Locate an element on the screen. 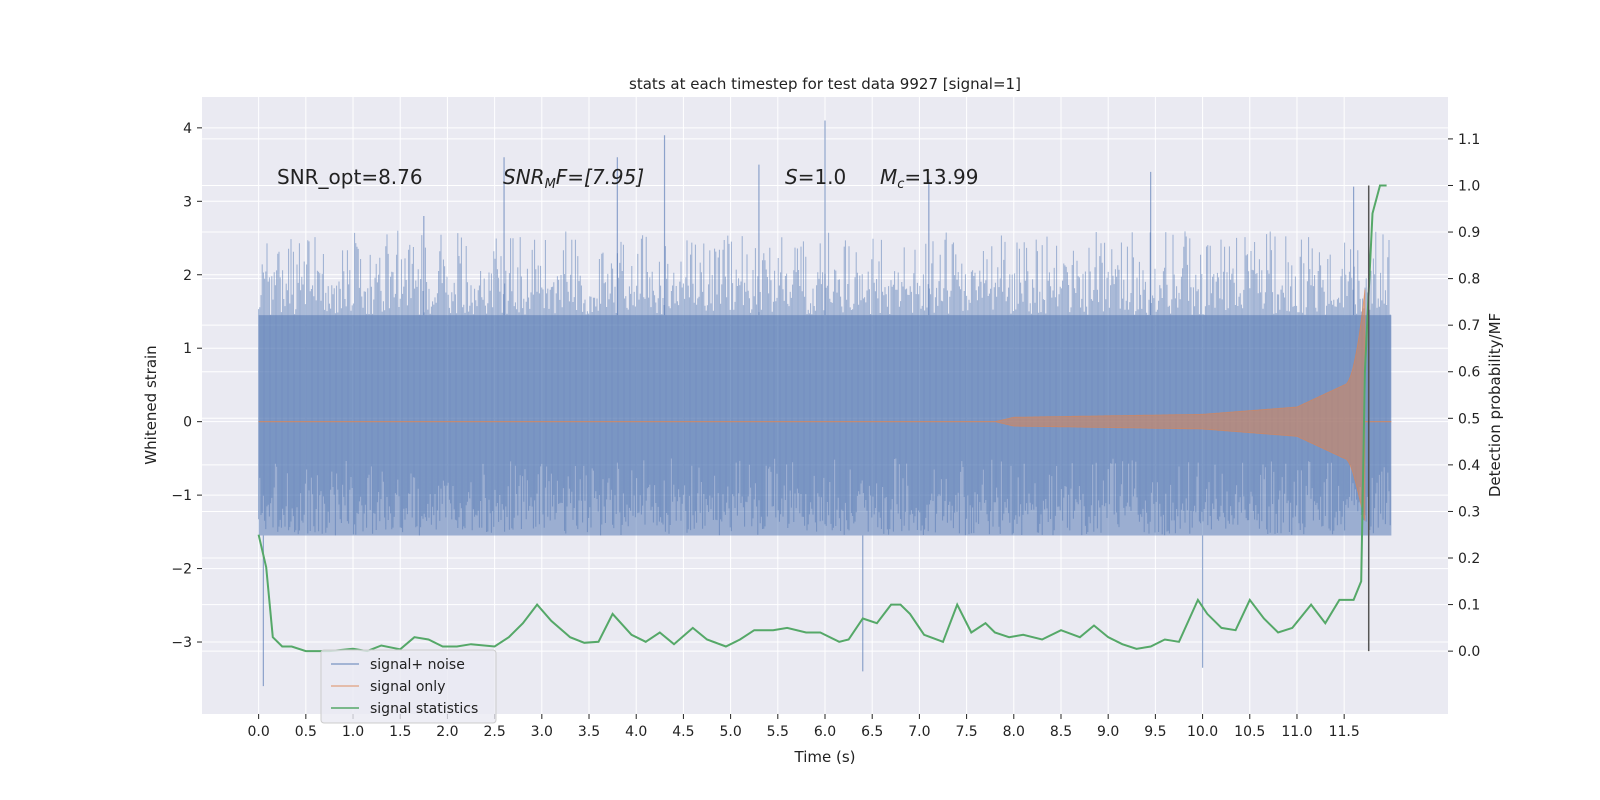 The height and width of the screenshot is (800, 1600). y2-axis-label: Detection probability/MF is located at coordinates (1495, 405).